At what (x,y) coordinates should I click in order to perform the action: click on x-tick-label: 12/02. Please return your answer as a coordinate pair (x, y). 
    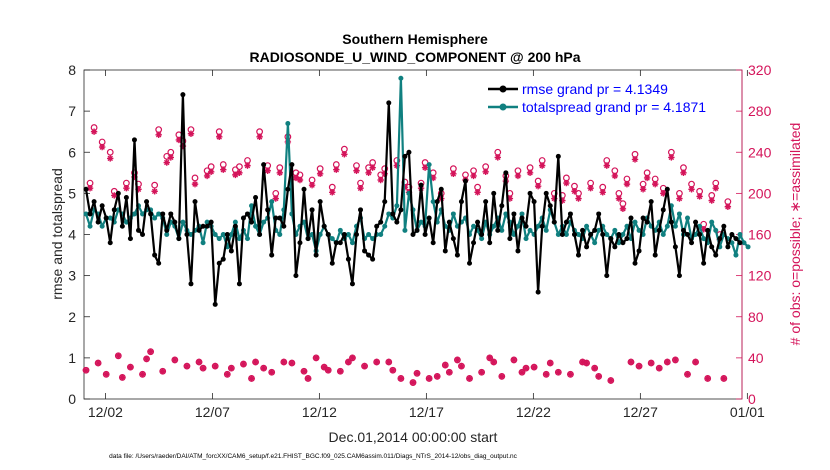
    Looking at the image, I should click on (105, 412).